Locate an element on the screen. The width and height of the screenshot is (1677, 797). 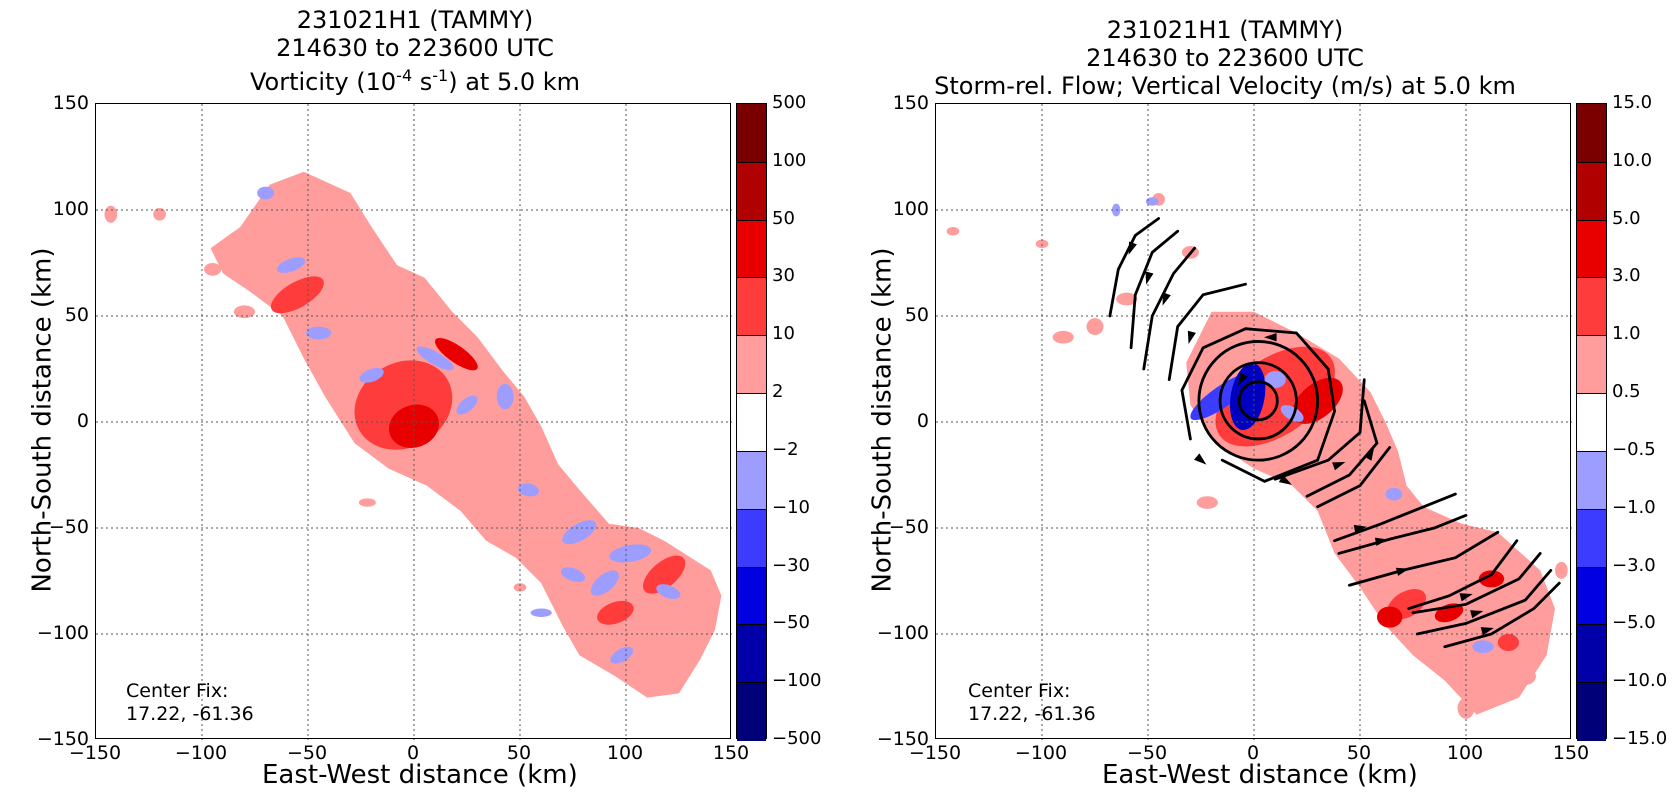
small-downdraft-patch is located at coordinates (1152, 201).